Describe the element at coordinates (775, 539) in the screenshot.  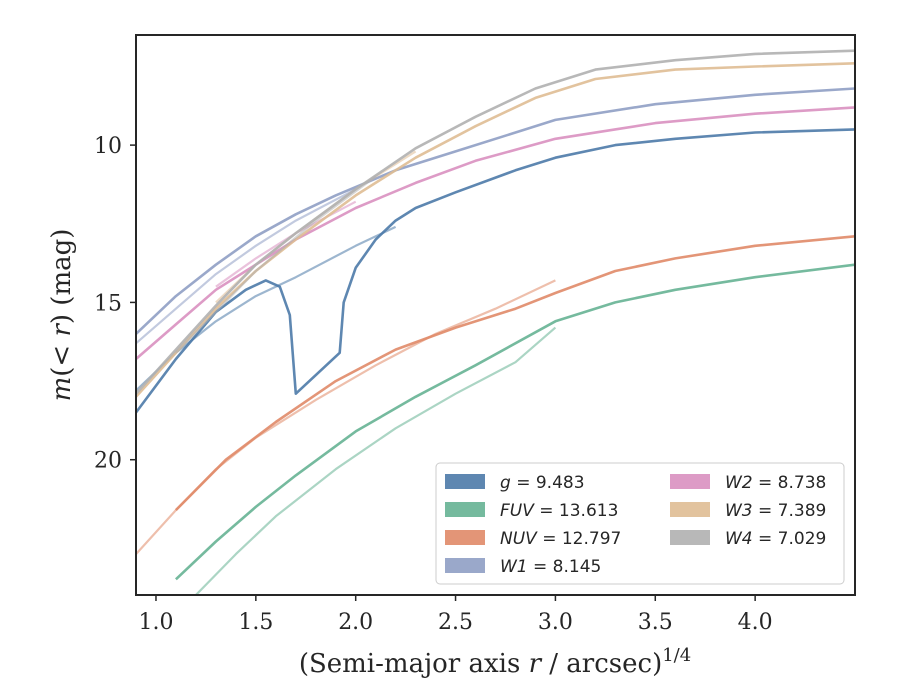
I see `legend-label: W4 = 7.029` at that location.